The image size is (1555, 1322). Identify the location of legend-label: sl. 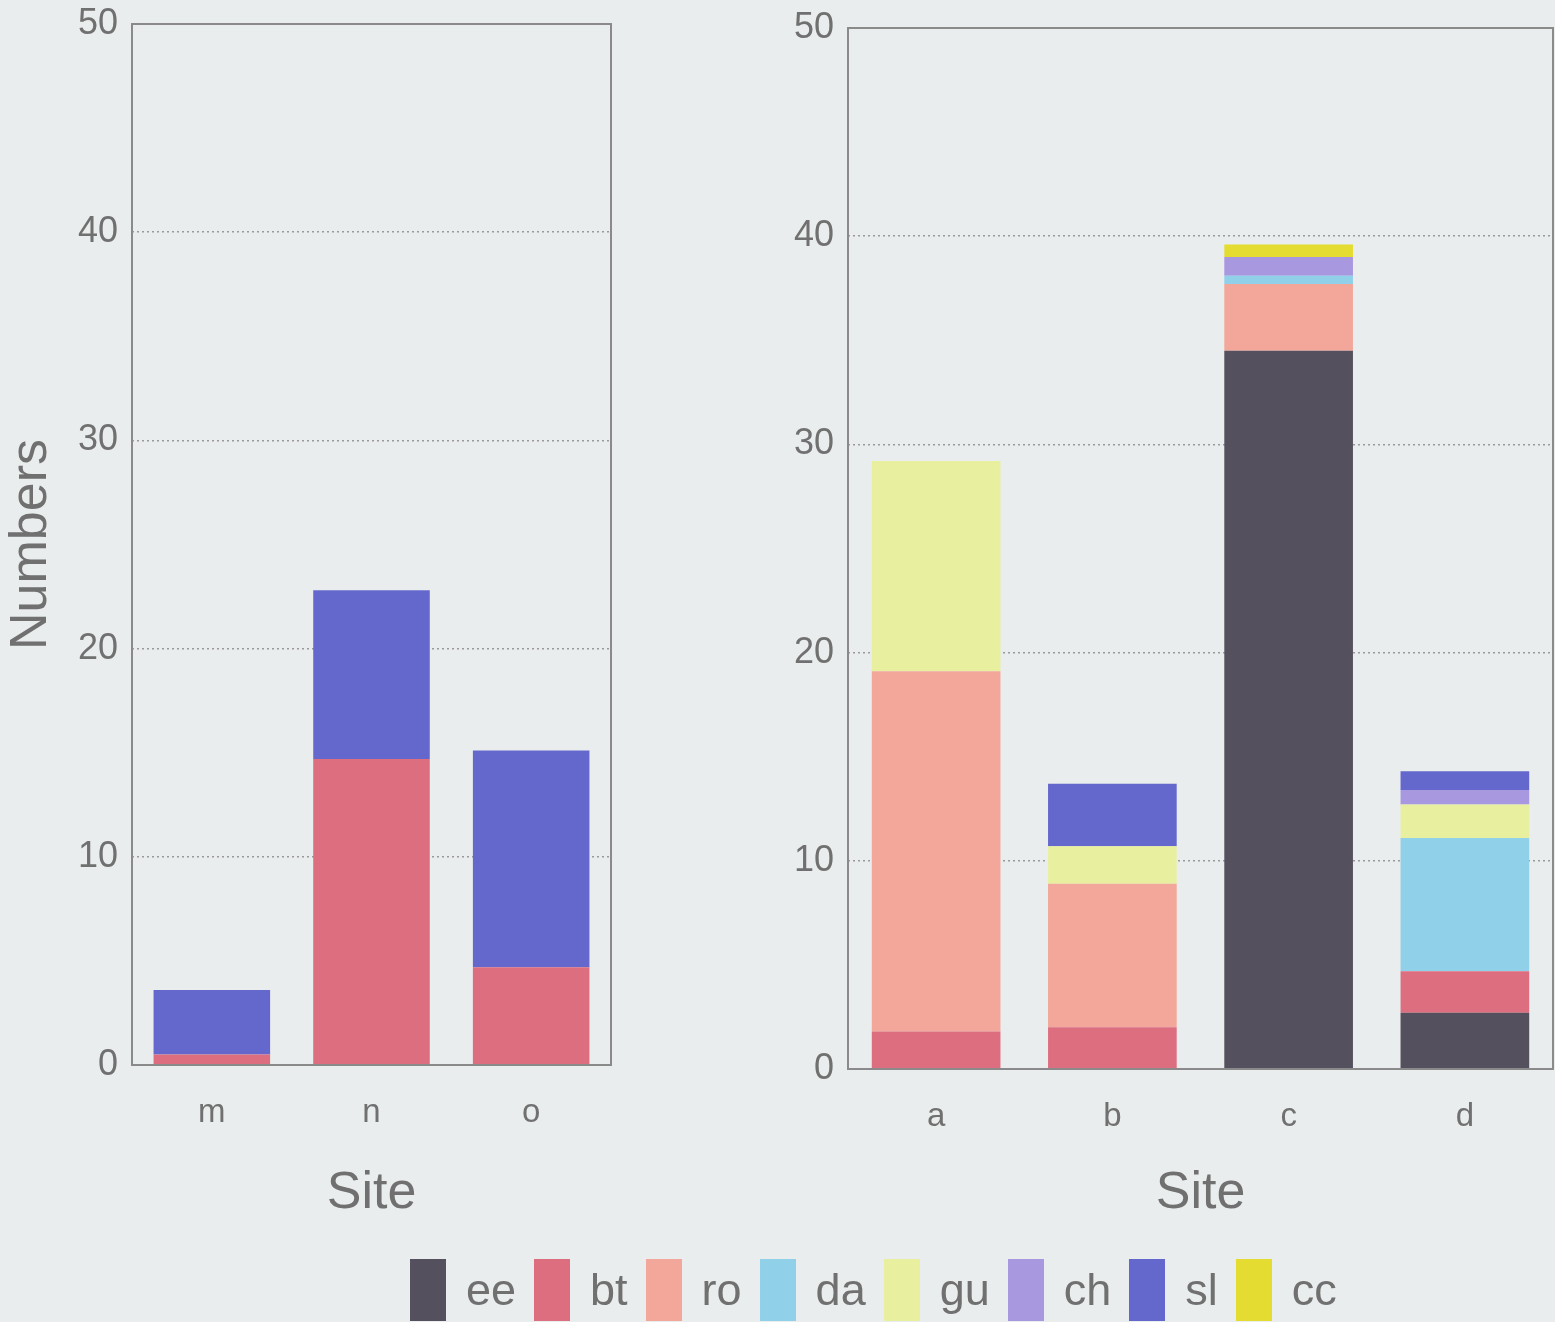
(1201, 1290).